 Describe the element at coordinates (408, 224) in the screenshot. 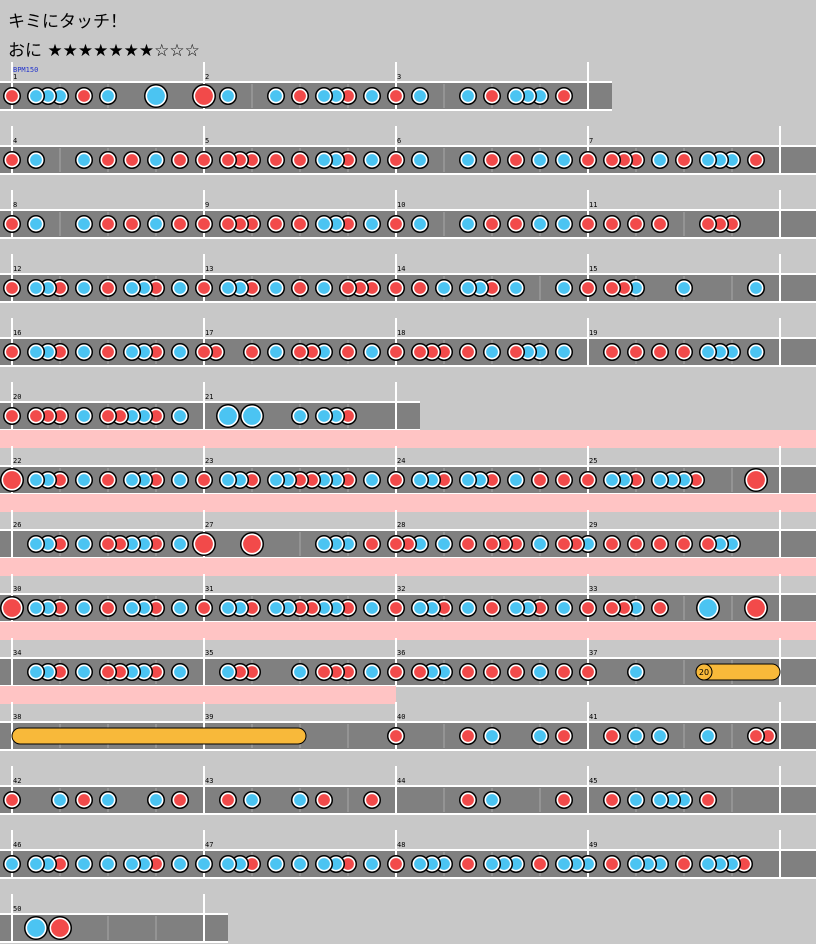

I see `lane` at that location.